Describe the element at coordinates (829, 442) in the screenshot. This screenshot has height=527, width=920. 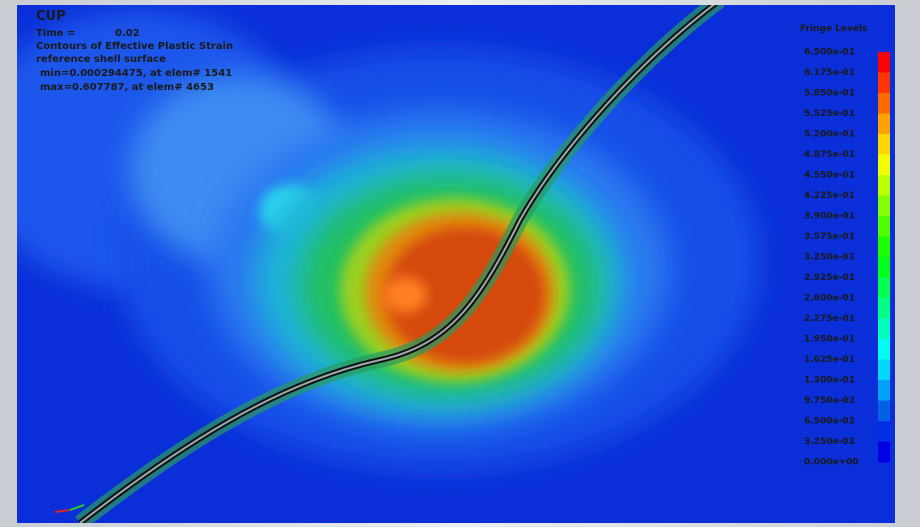
I see `legend-label: 3.250e-02` at that location.